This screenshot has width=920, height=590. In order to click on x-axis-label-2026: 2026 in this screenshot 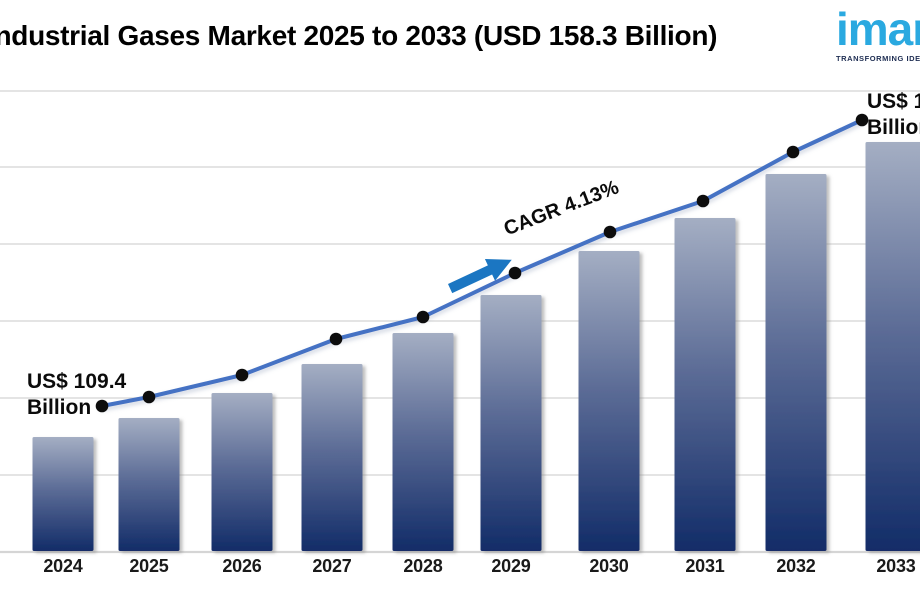, I will do `click(241, 566)`.